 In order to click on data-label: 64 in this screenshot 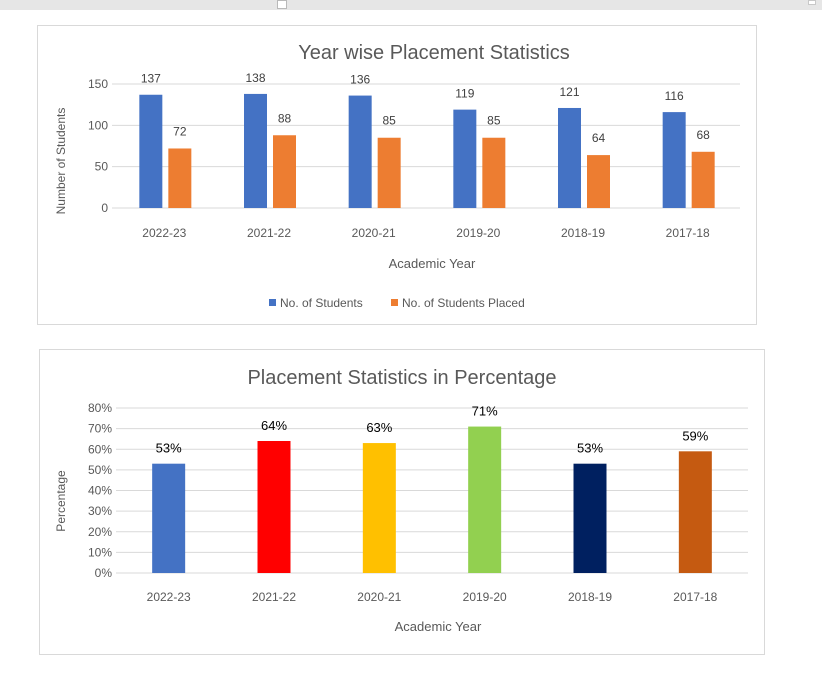, I will do `click(599, 138)`.